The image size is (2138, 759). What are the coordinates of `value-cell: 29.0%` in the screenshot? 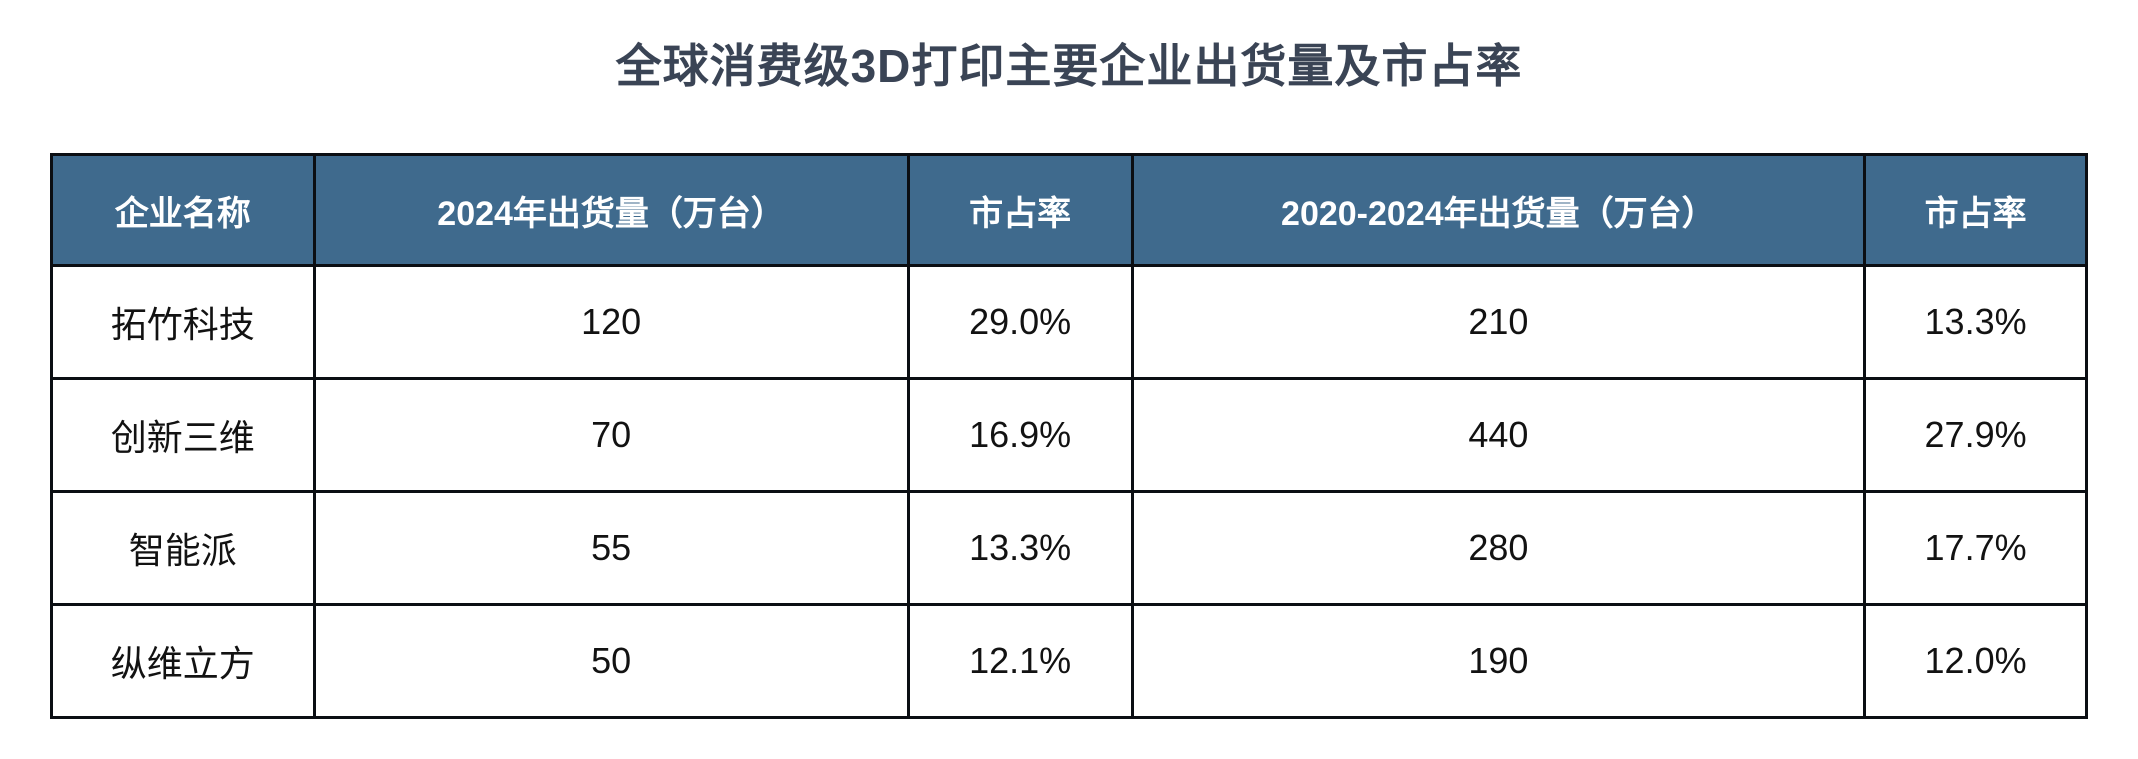 It's located at (1020, 322).